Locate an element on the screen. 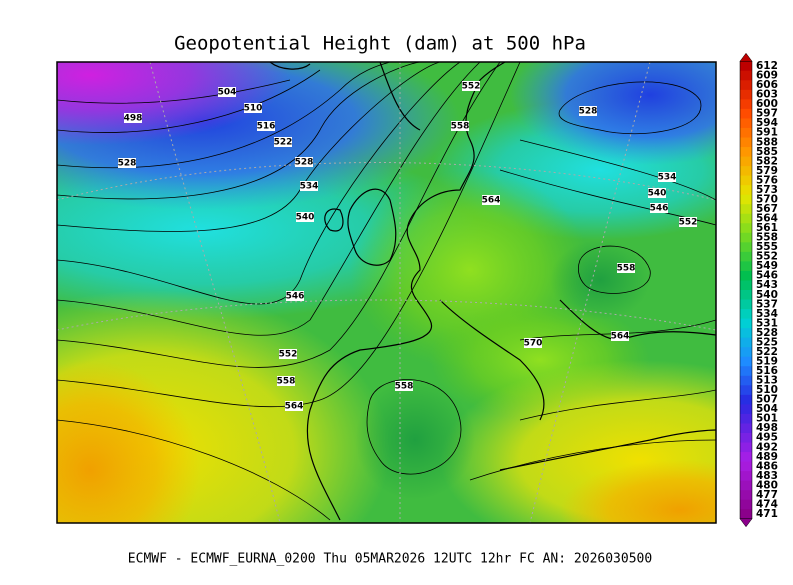 The height and width of the screenshot is (585, 793). contour-label: 516 is located at coordinates (266, 127).